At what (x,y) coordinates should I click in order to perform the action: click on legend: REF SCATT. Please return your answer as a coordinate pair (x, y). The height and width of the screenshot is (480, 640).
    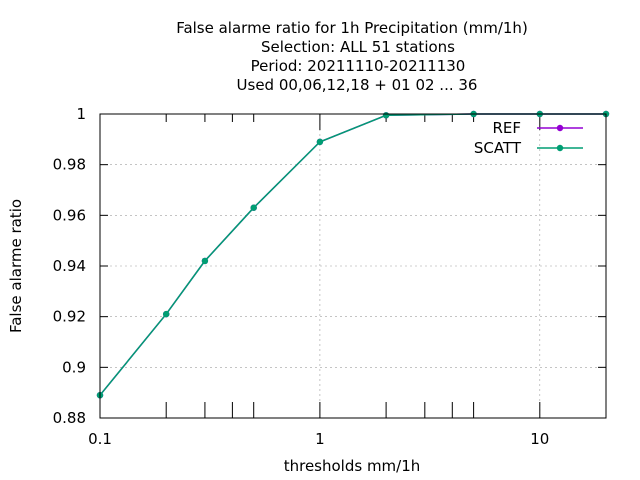
    Looking at the image, I should click on (528, 138).